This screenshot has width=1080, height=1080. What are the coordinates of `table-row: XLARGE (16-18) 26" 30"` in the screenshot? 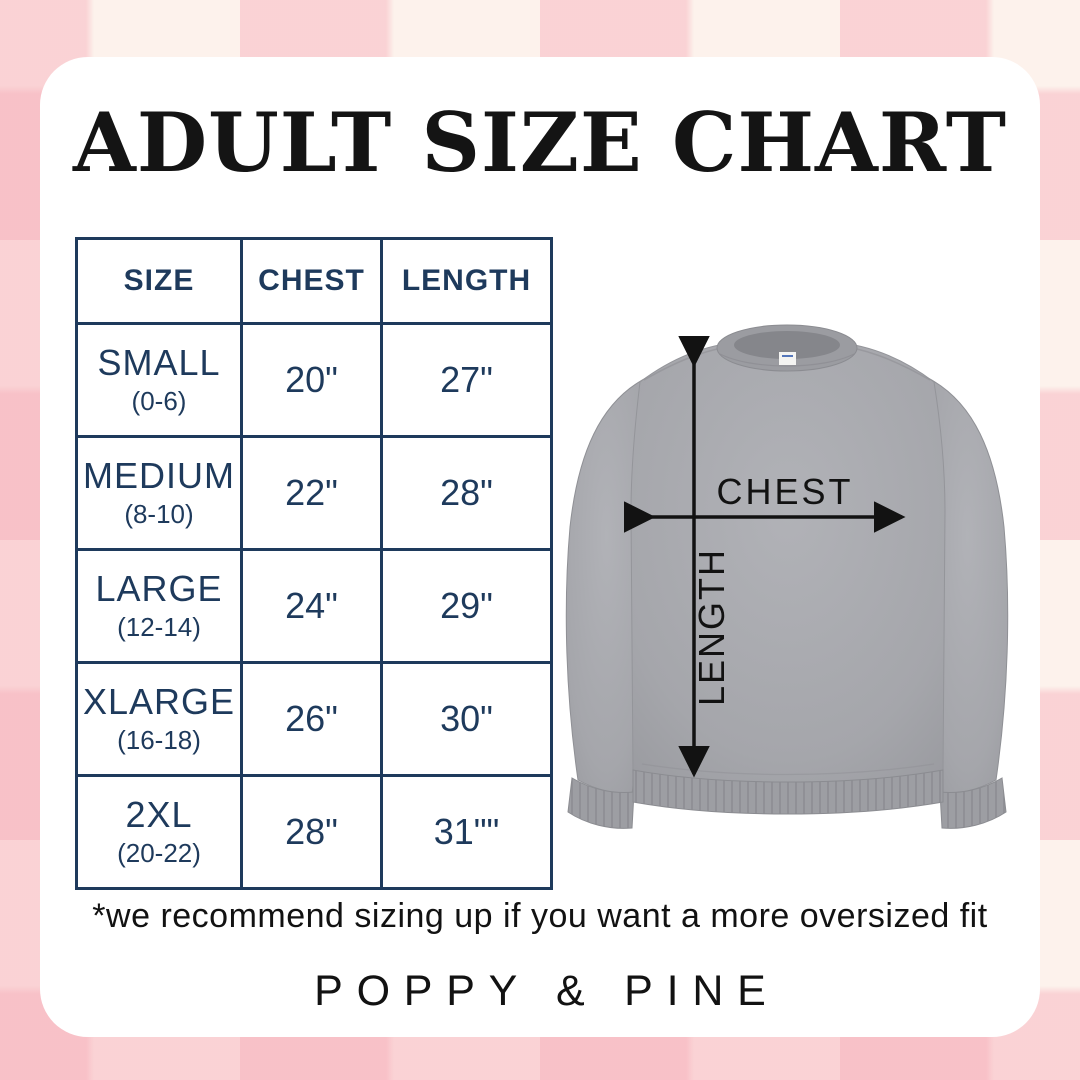 It's located at (314, 719).